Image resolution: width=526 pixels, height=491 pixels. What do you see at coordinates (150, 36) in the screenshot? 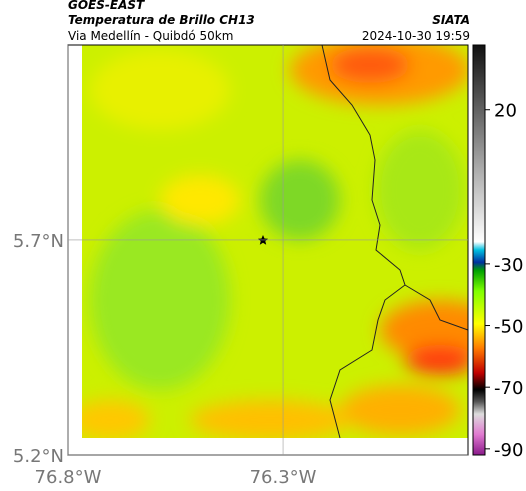
I see `location: Via Medellín - Quibdó 50km` at bounding box center [150, 36].